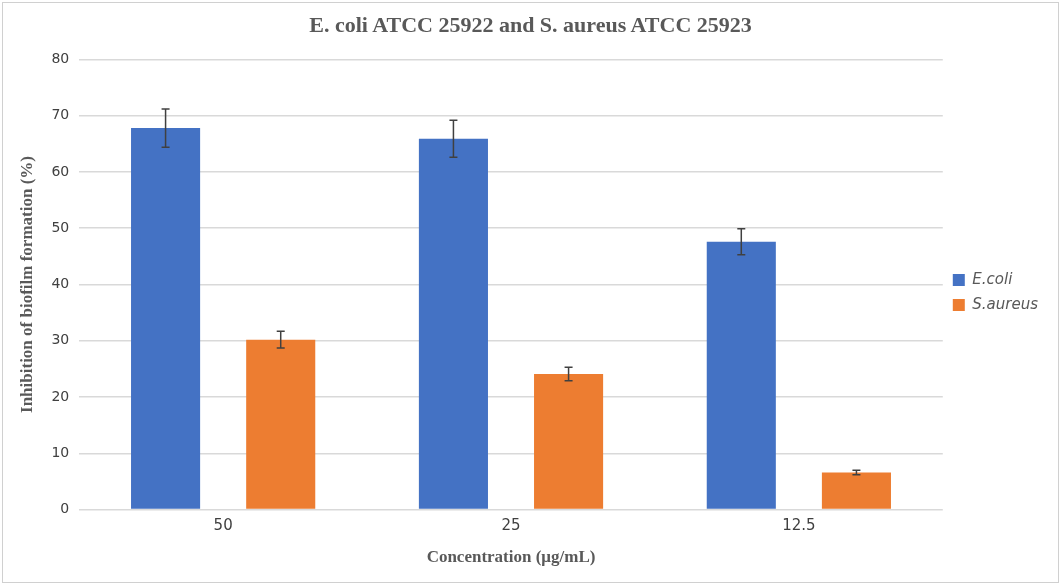 The height and width of the screenshot is (585, 1061). I want to click on y-tick-label: 0, so click(65, 508).